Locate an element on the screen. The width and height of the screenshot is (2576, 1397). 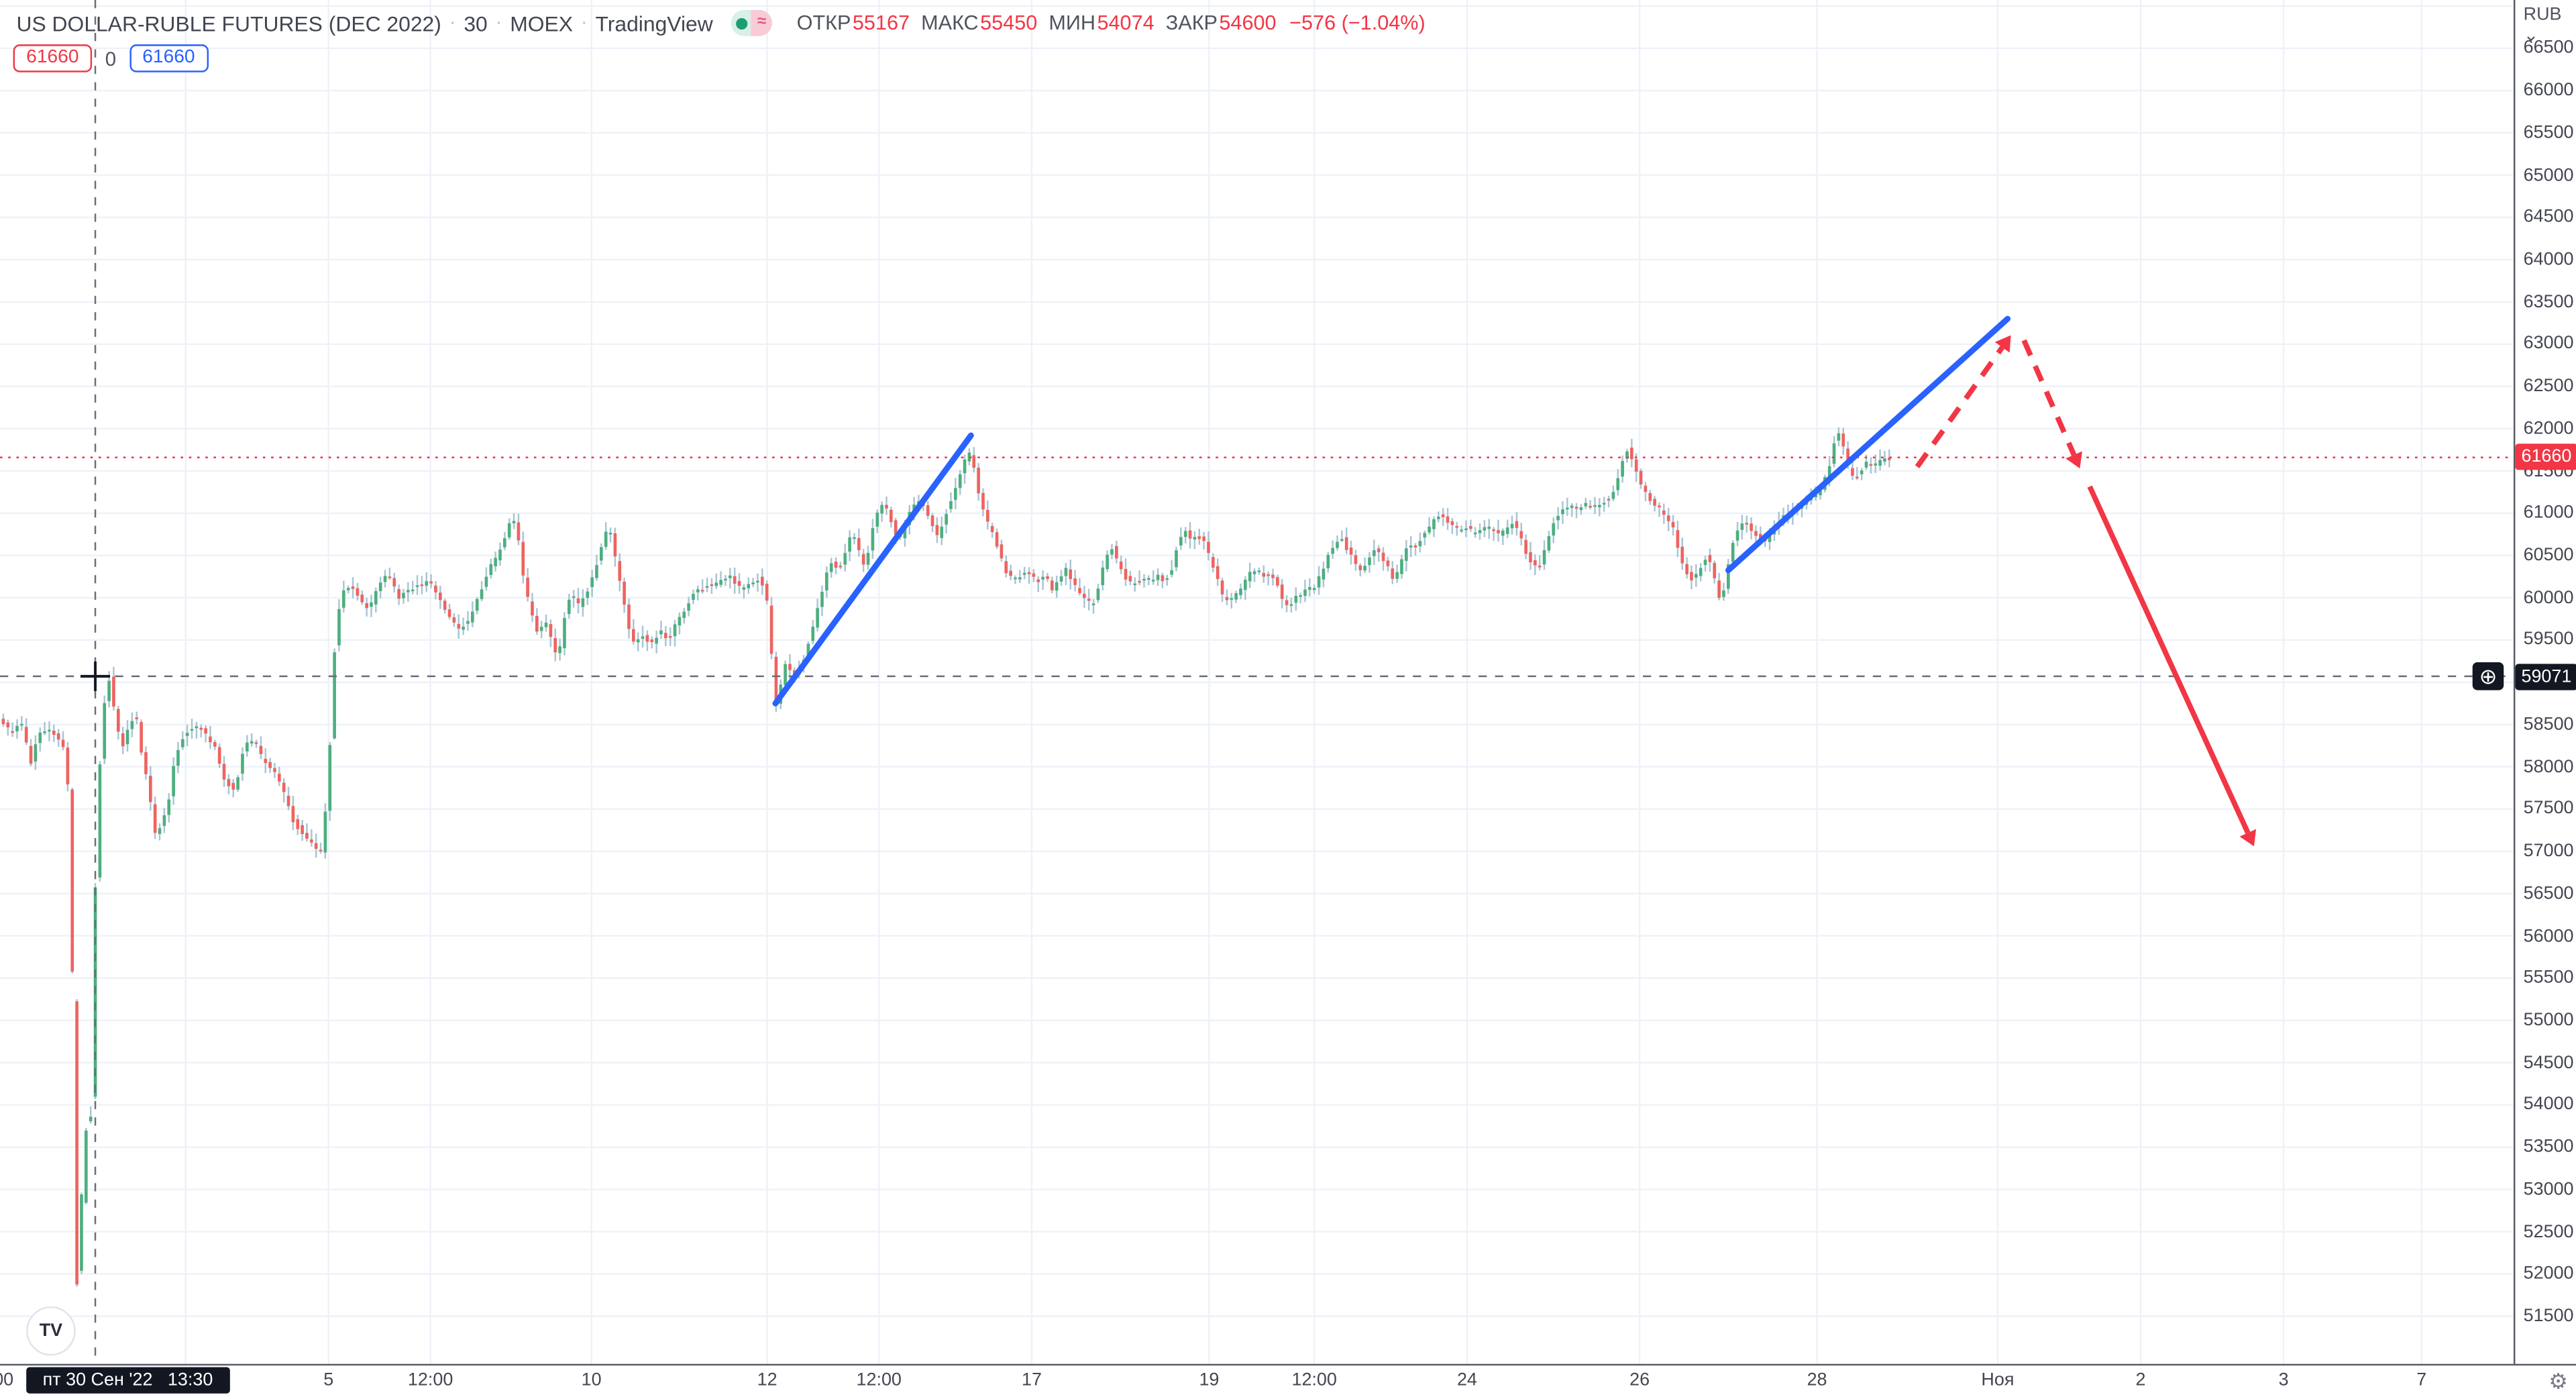
exchange-label: MOEX is located at coordinates (542, 23).